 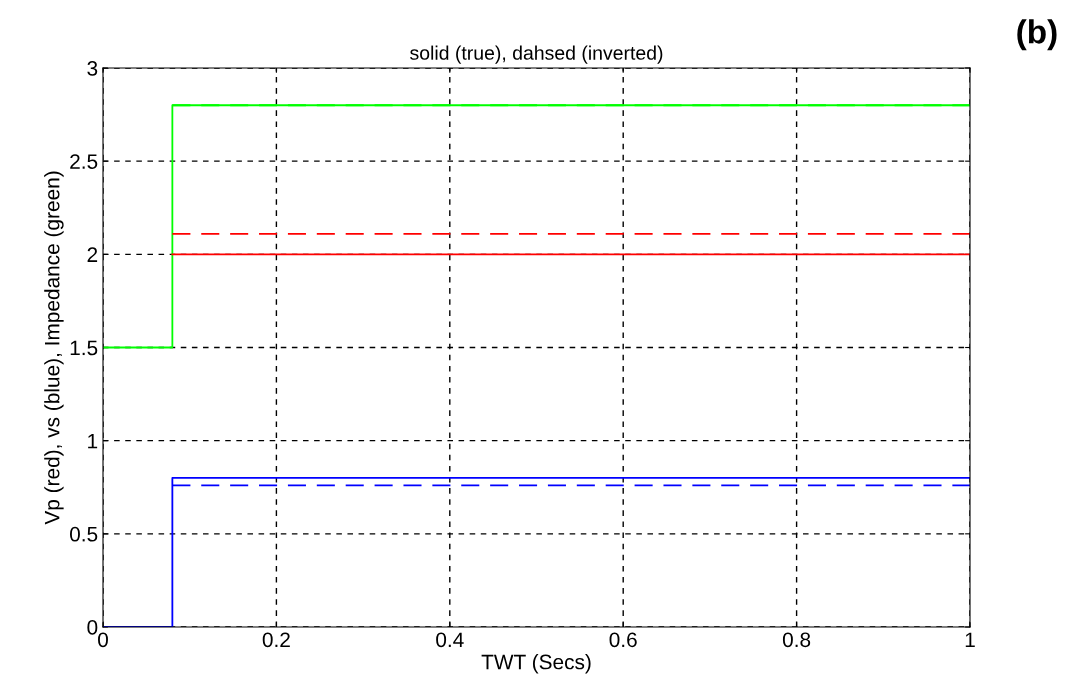 I want to click on x-tick-label: 0, so click(x=103, y=640).